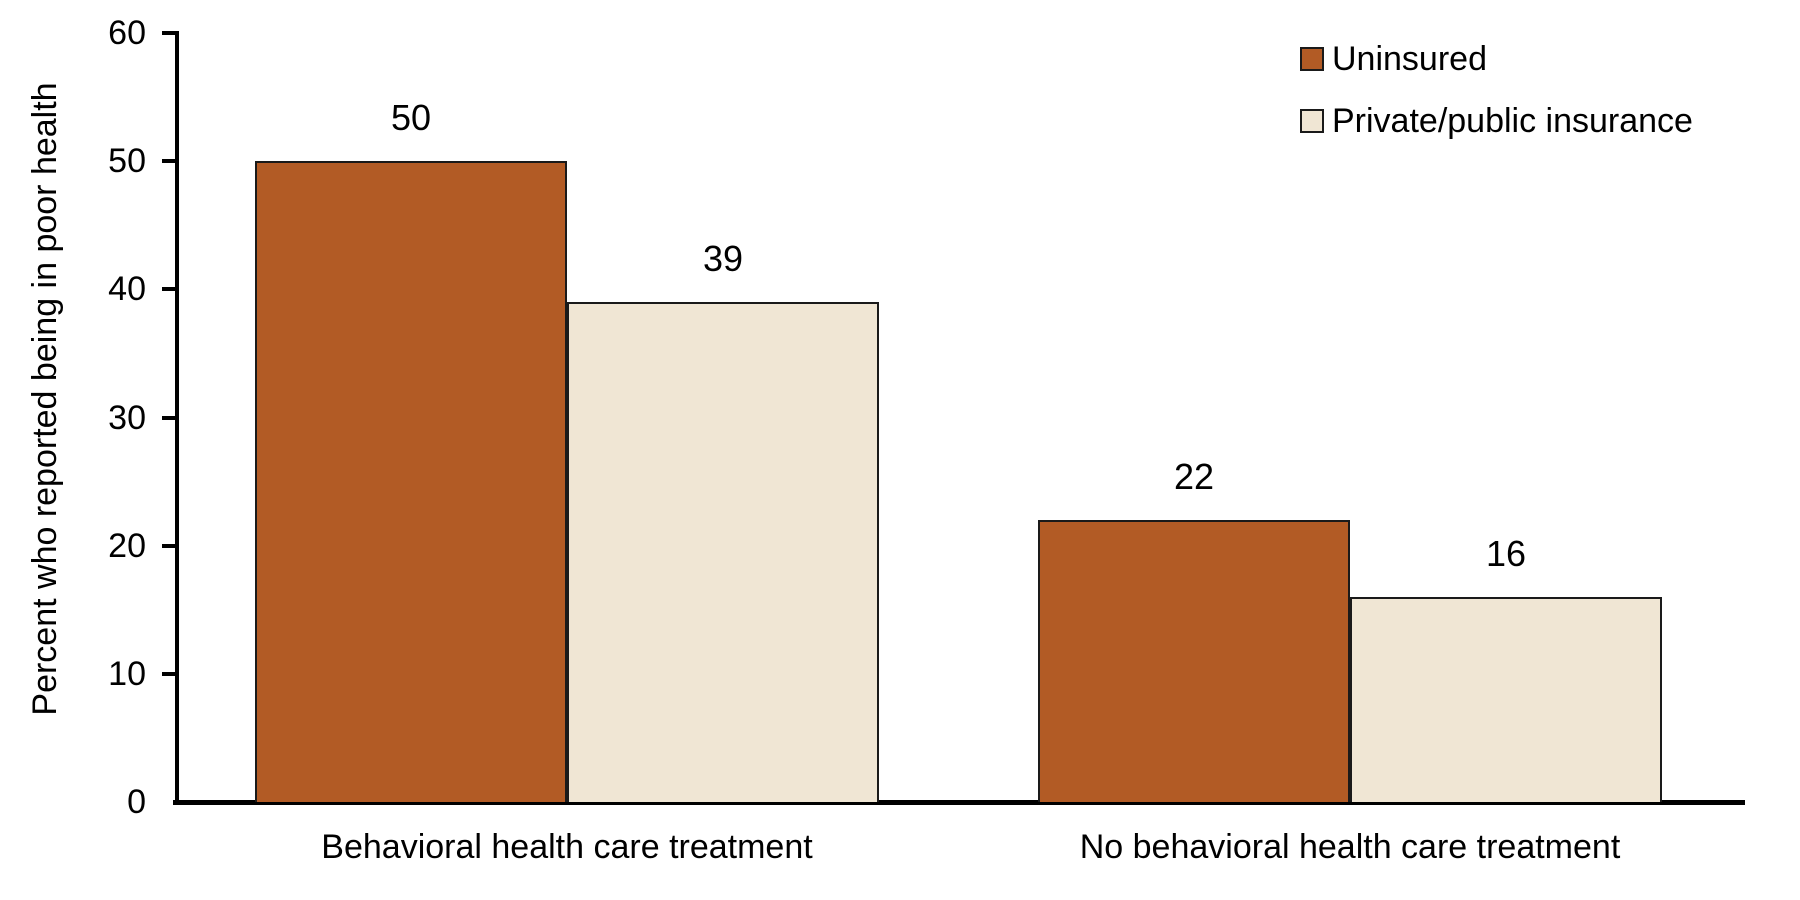 The height and width of the screenshot is (900, 1800). Describe the element at coordinates (1194, 661) in the screenshot. I see `bar-uninsured-group2` at that location.